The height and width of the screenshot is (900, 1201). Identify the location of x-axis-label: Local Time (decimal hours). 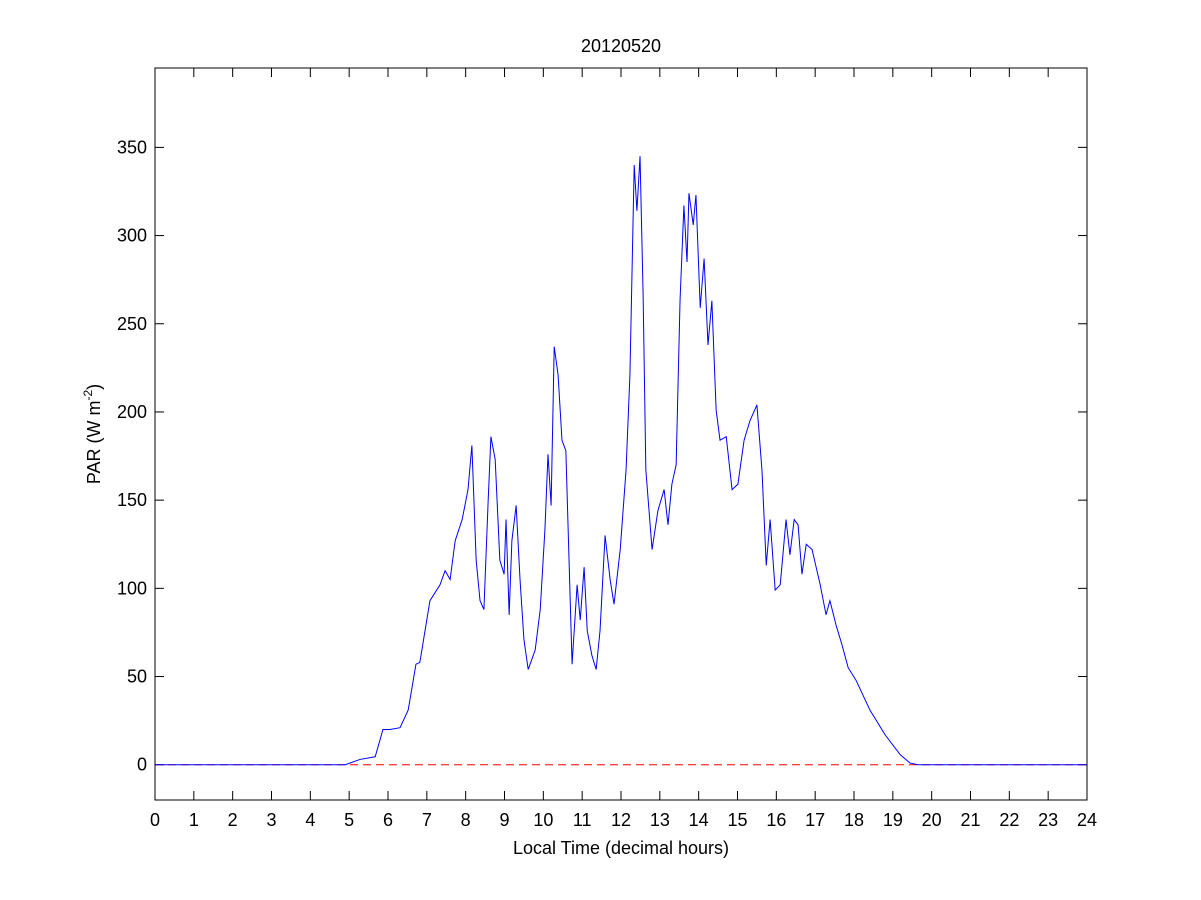
(621, 848).